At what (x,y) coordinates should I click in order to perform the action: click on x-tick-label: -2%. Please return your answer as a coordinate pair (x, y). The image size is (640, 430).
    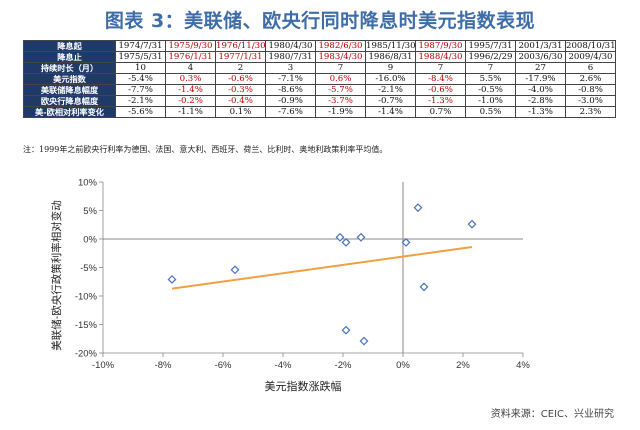
    Looking at the image, I should click on (343, 365).